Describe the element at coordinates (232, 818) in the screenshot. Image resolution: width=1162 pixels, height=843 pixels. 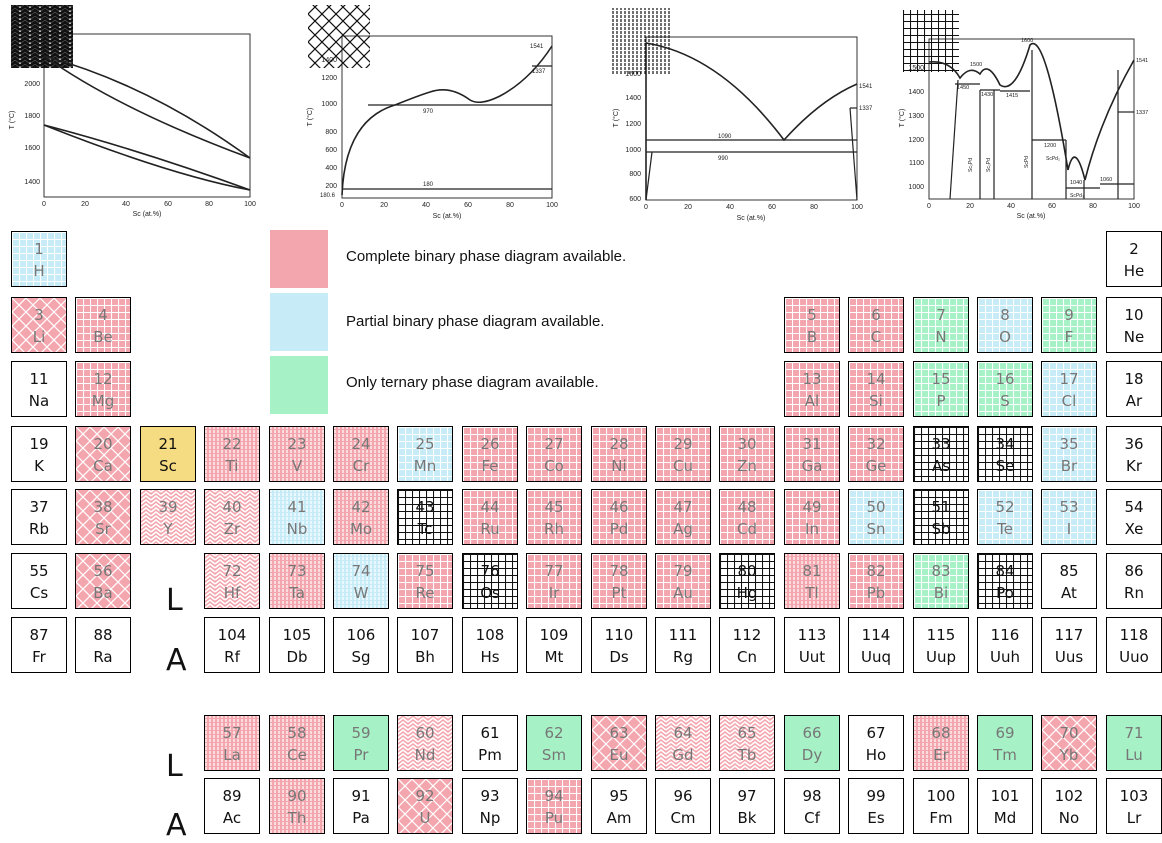
I see `element-symbol: Ac` at that location.